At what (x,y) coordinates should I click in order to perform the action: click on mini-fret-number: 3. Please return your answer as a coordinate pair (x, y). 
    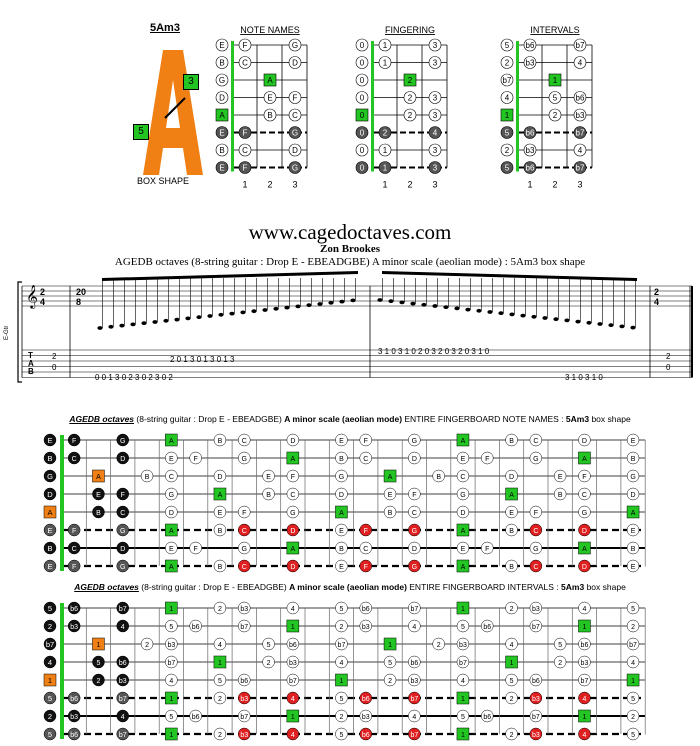
    Looking at the image, I should click on (294, 185).